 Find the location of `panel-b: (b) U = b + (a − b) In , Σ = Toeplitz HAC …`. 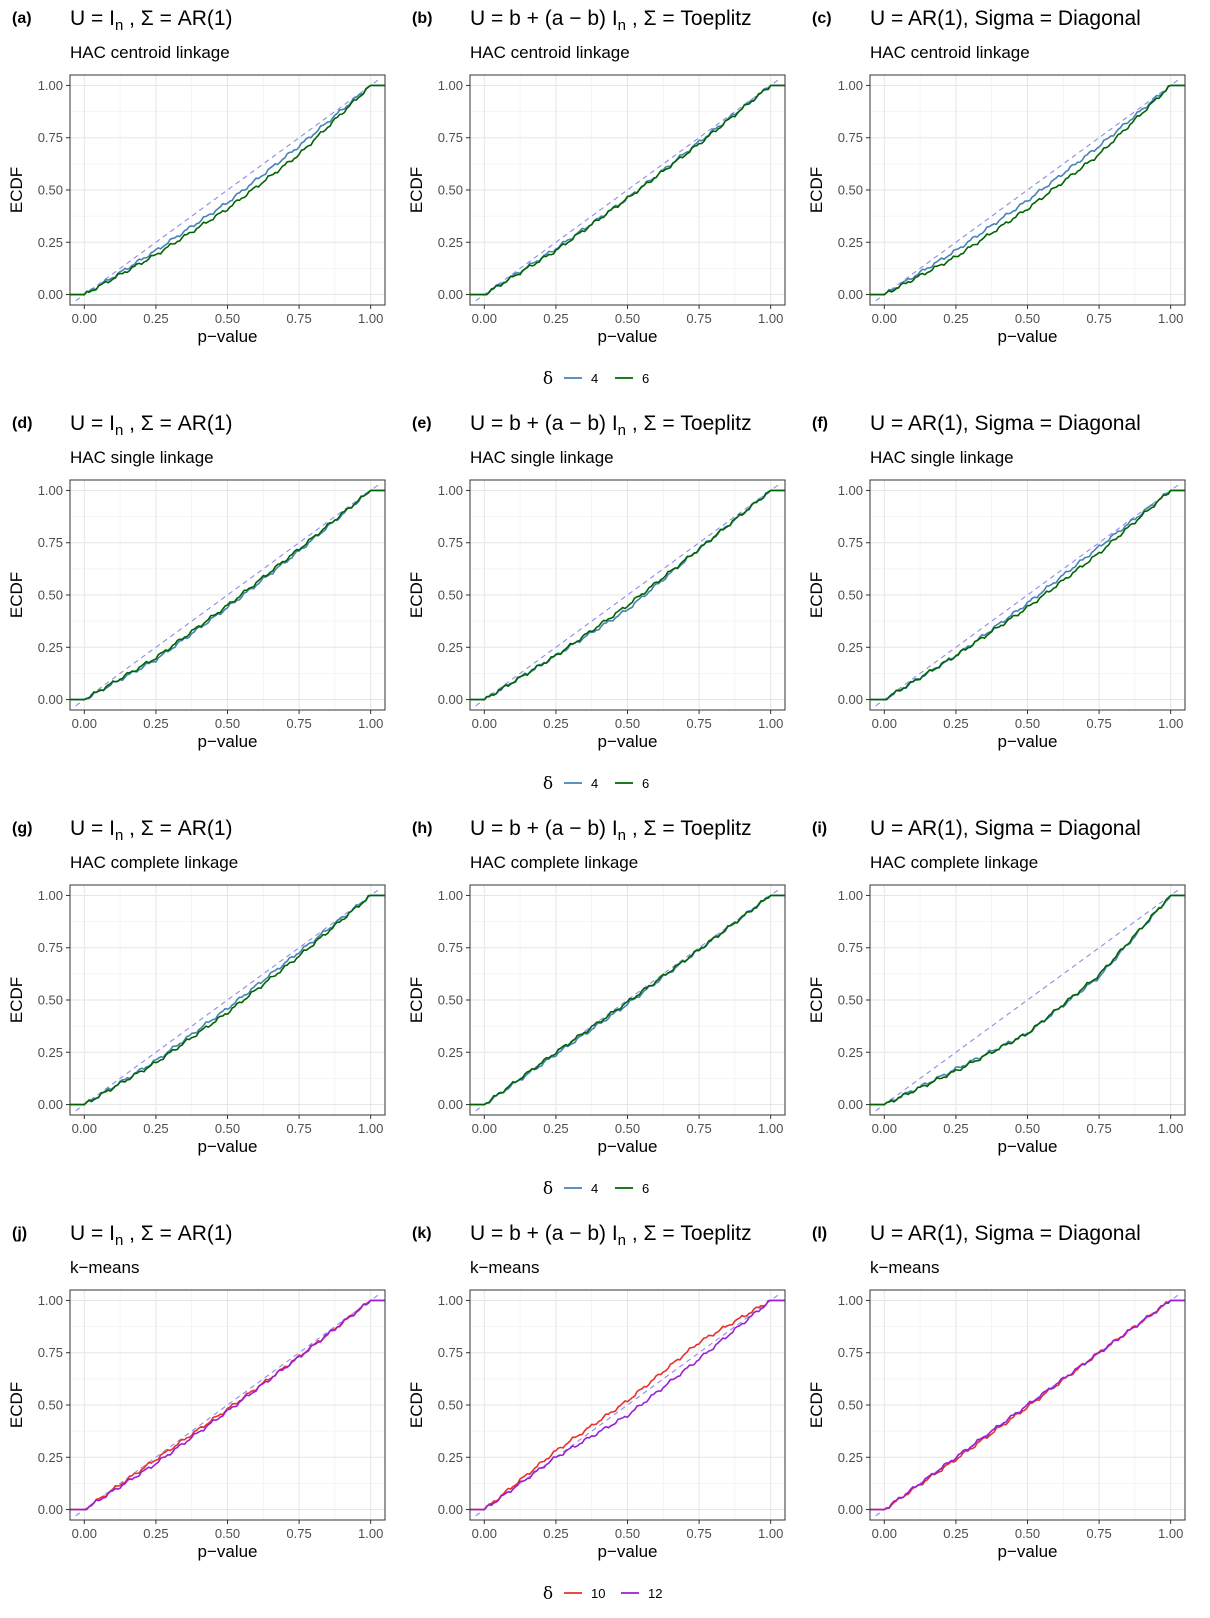

panel-b: (b) U = b + (a − b) In , Σ = Toeplitz HAC … is located at coordinates (596, 176).